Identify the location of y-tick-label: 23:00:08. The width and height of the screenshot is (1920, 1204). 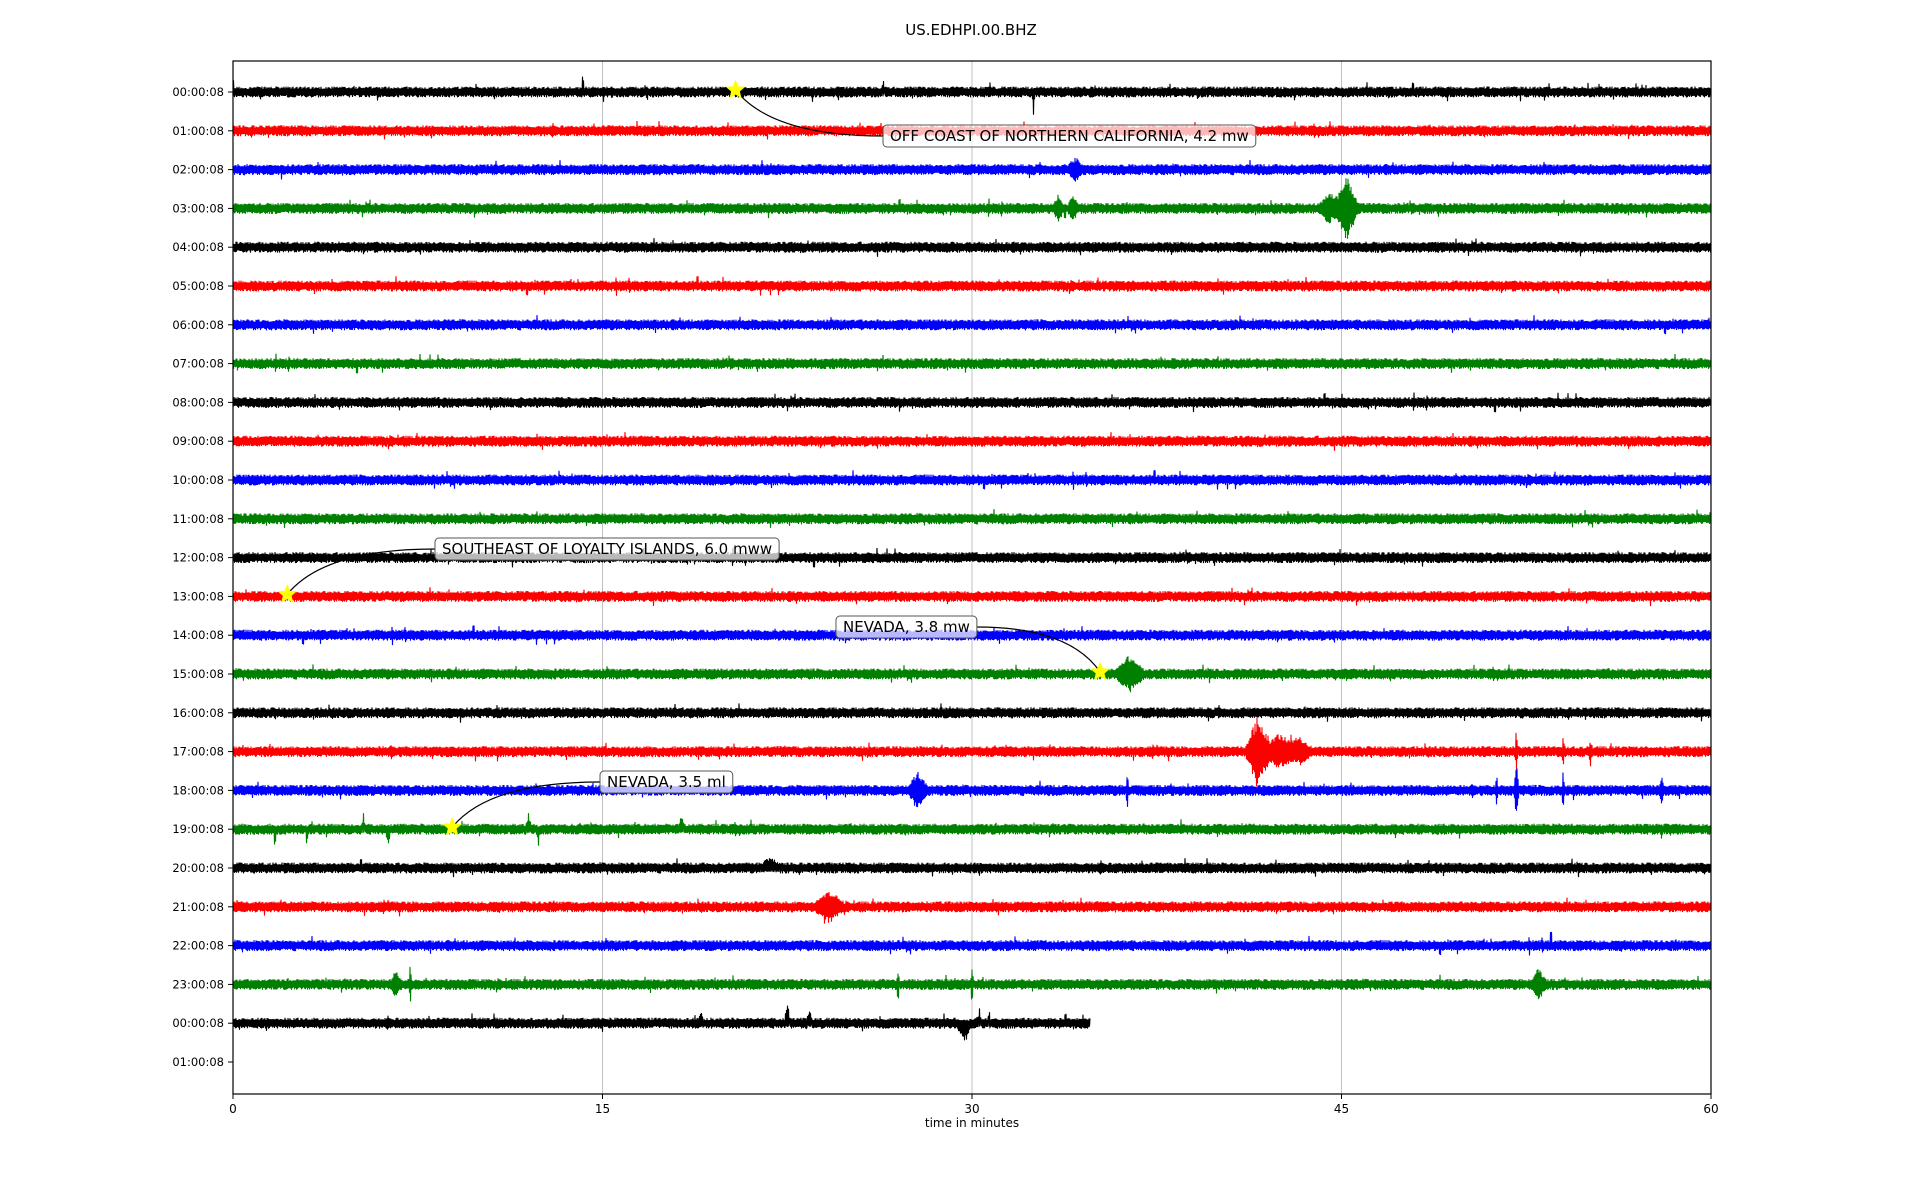
(198, 984).